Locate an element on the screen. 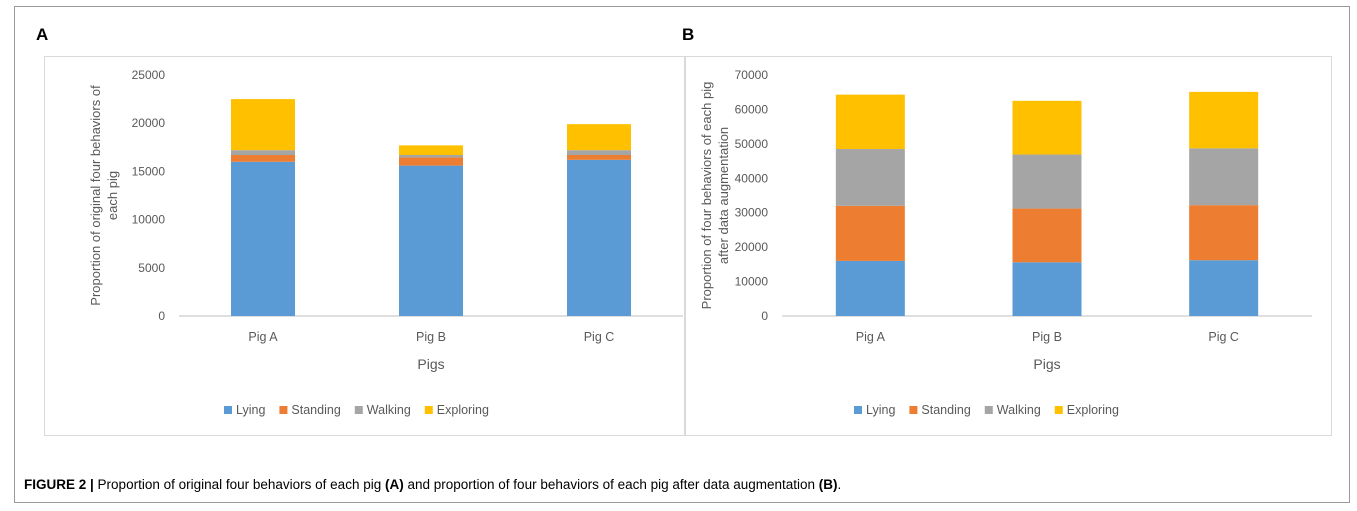 The image size is (1357, 511). y-tick-label: 15000 is located at coordinates (149, 171).